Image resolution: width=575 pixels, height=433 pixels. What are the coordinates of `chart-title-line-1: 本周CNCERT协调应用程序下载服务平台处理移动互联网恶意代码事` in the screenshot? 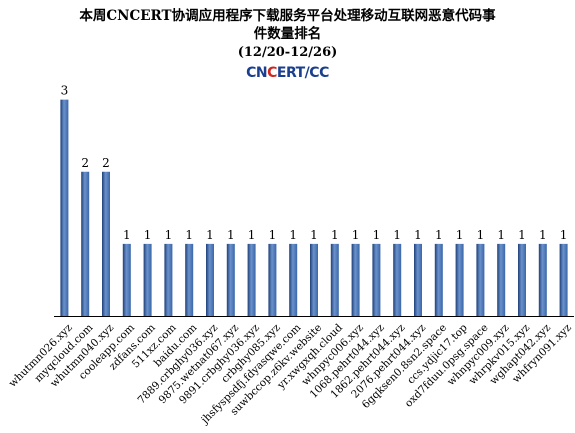 It's located at (287, 16).